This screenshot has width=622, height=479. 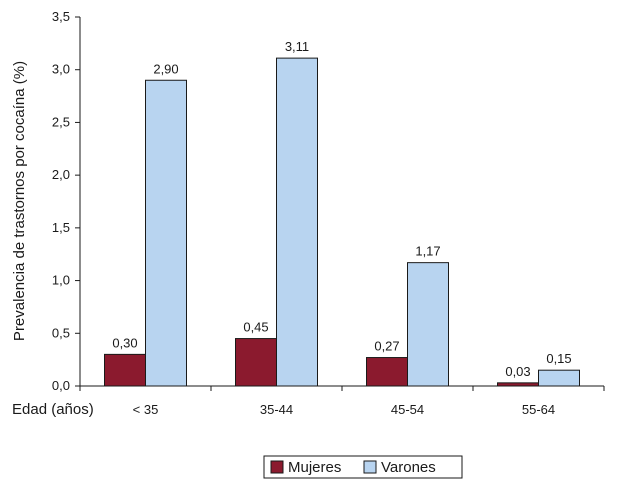 What do you see at coordinates (297, 46) in the screenshot?
I see `data-label: 3,11` at bounding box center [297, 46].